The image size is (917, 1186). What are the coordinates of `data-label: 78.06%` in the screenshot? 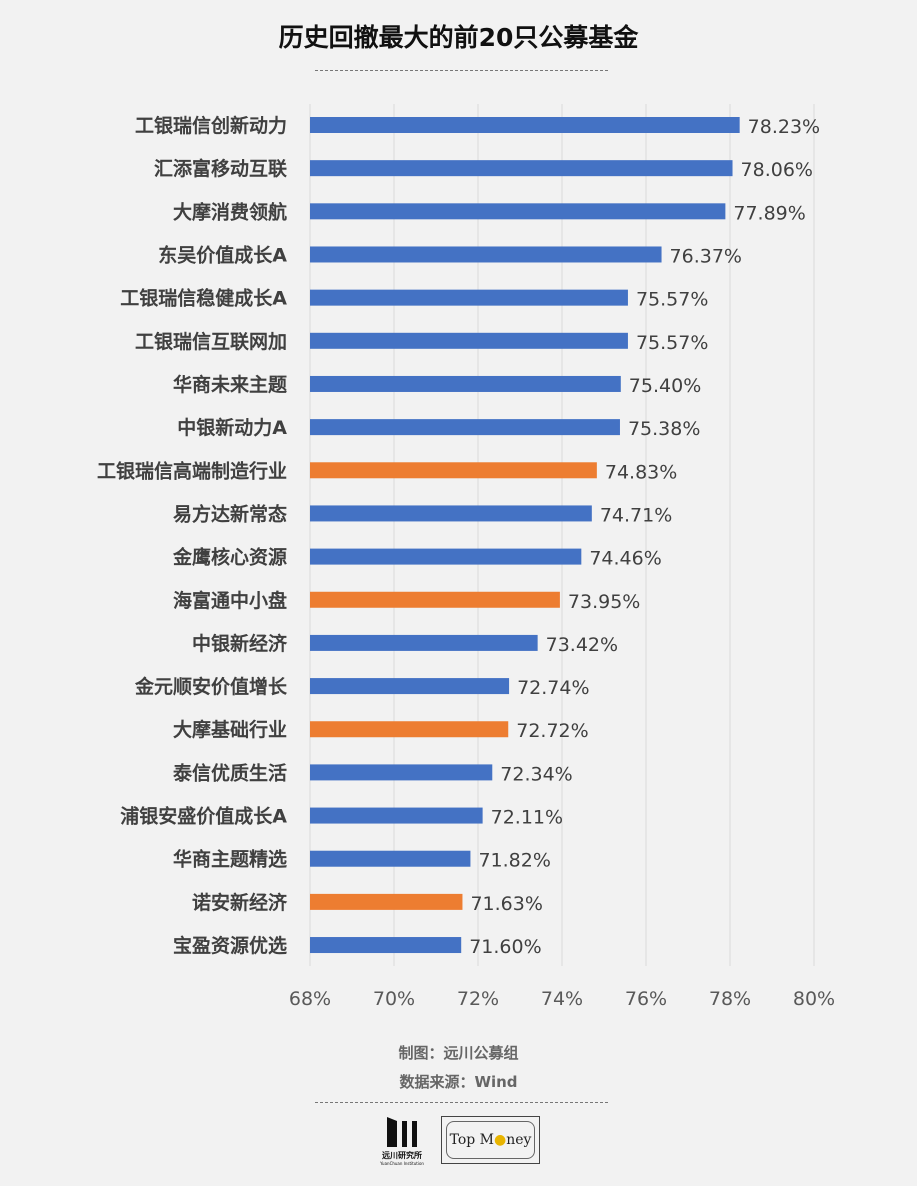 It's located at (777, 170).